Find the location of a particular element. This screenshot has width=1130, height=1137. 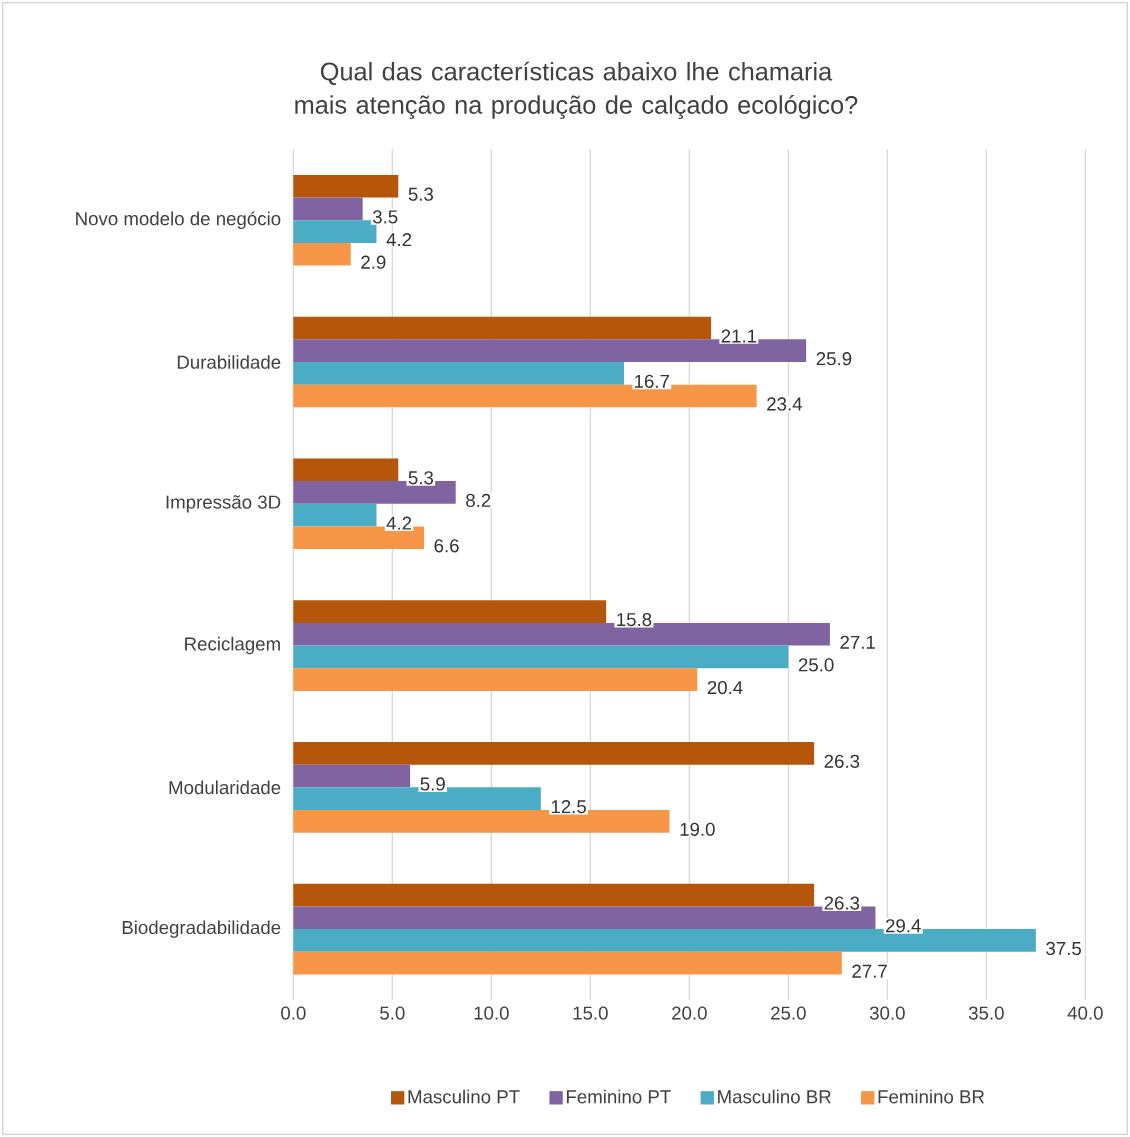

y-tick-label: Biodegradabilidade is located at coordinates (201, 929).